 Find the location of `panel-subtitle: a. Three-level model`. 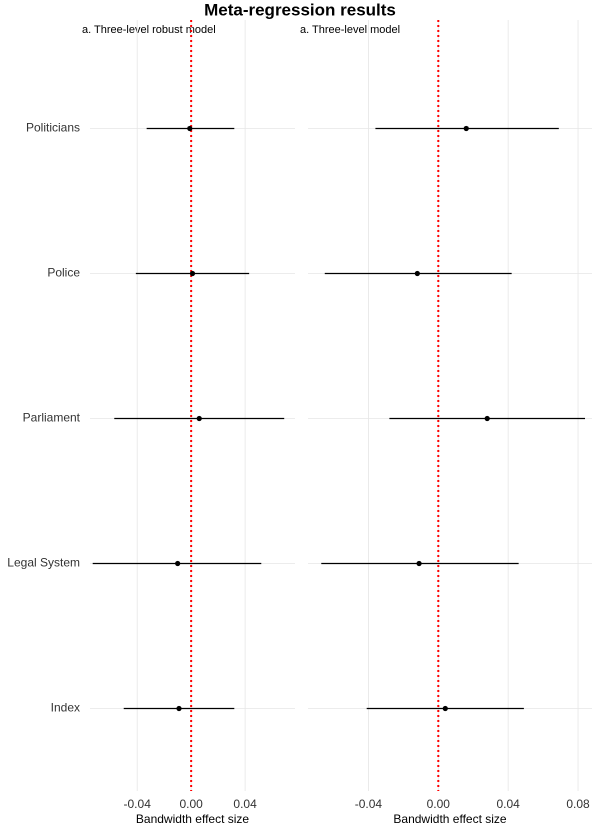

panel-subtitle: a. Three-level model is located at coordinates (350, 30).